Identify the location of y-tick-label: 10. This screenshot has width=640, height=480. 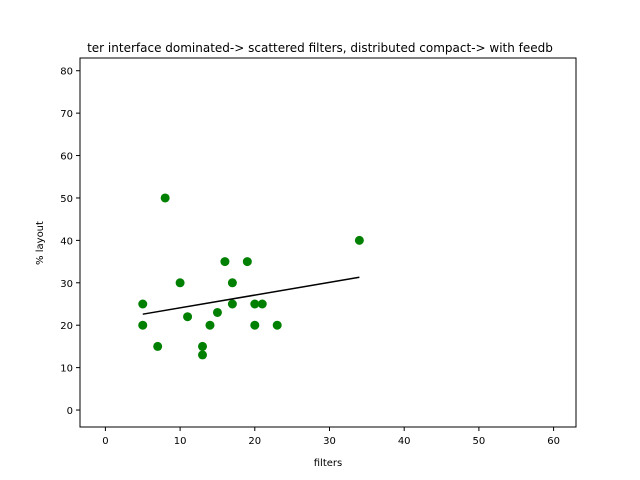
(66, 369).